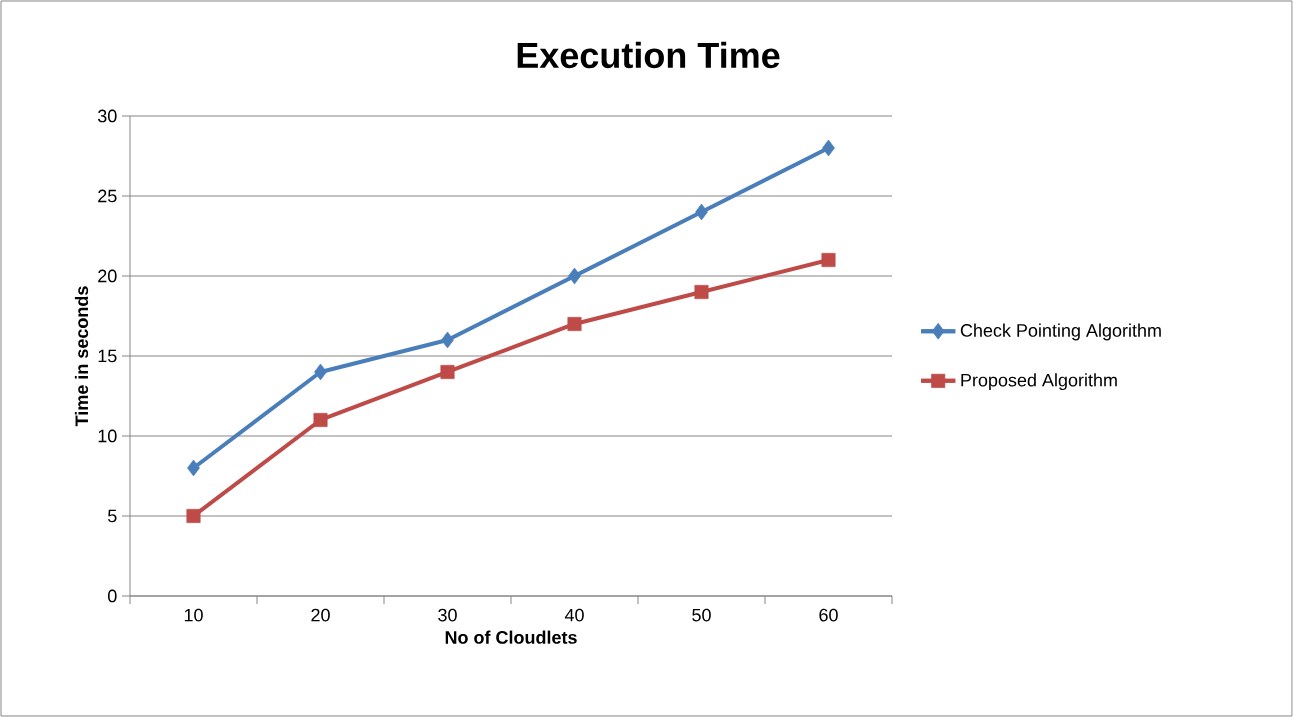 Image resolution: width=1293 pixels, height=717 pixels. What do you see at coordinates (1060, 332) in the screenshot?
I see `legend-label: Check Pointing Algorithm` at bounding box center [1060, 332].